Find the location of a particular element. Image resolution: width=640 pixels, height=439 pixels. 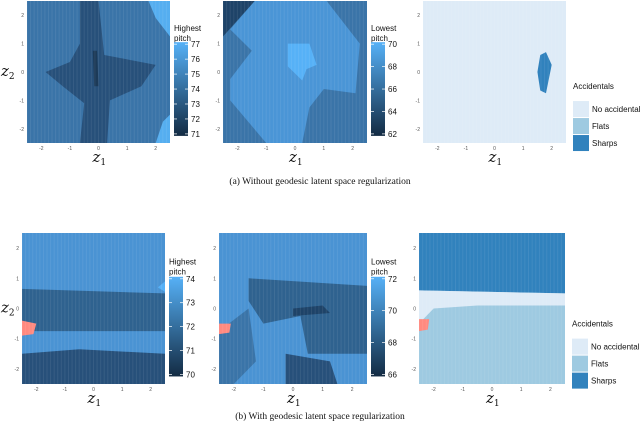

legend-title: Lowest is located at coordinates (384, 28).